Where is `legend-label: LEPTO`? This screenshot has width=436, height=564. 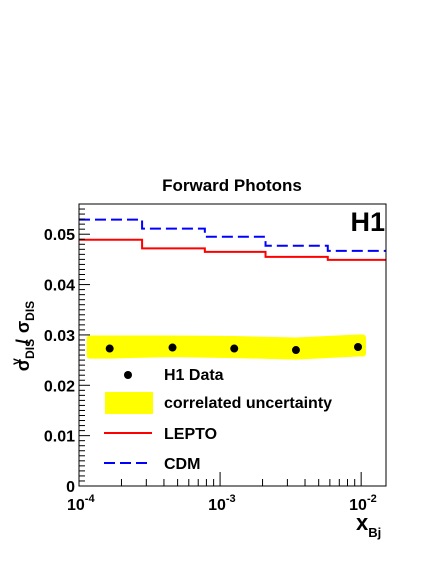 legend-label: LEPTO is located at coordinates (190, 434).